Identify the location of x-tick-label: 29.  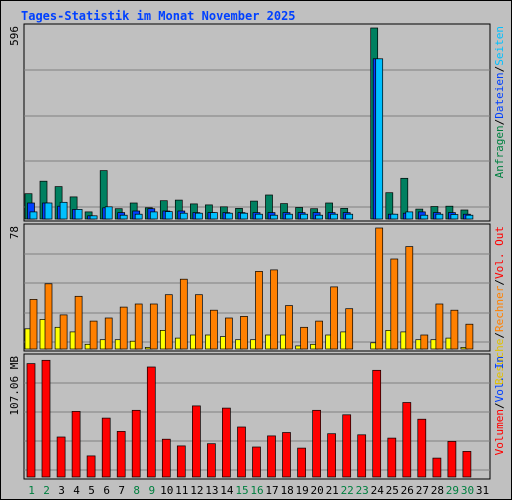
(452, 490).